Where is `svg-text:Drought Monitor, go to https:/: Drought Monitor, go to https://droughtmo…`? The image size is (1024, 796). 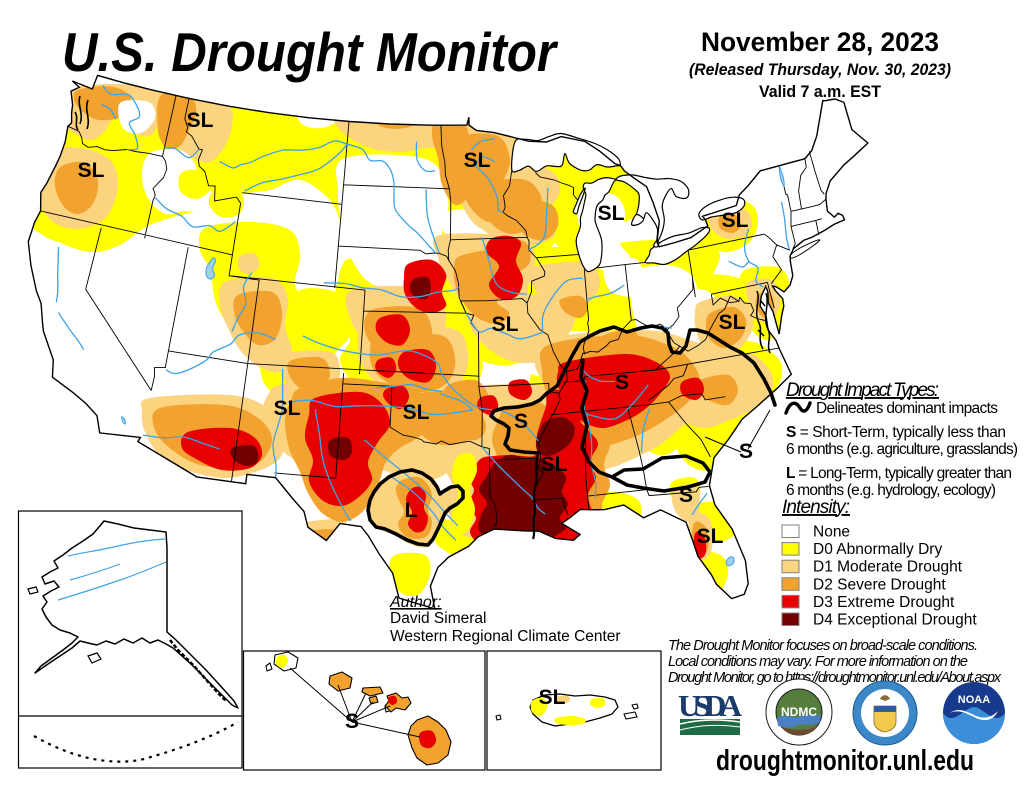
svg-text:Drought Monitor, go to https:/: Drought Monitor, go to https://droughtmo… is located at coordinates (835, 678).